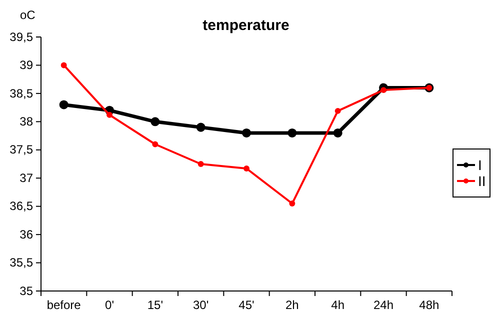 The image size is (500, 333). I want to click on x-tick-label: 15', so click(155, 305).